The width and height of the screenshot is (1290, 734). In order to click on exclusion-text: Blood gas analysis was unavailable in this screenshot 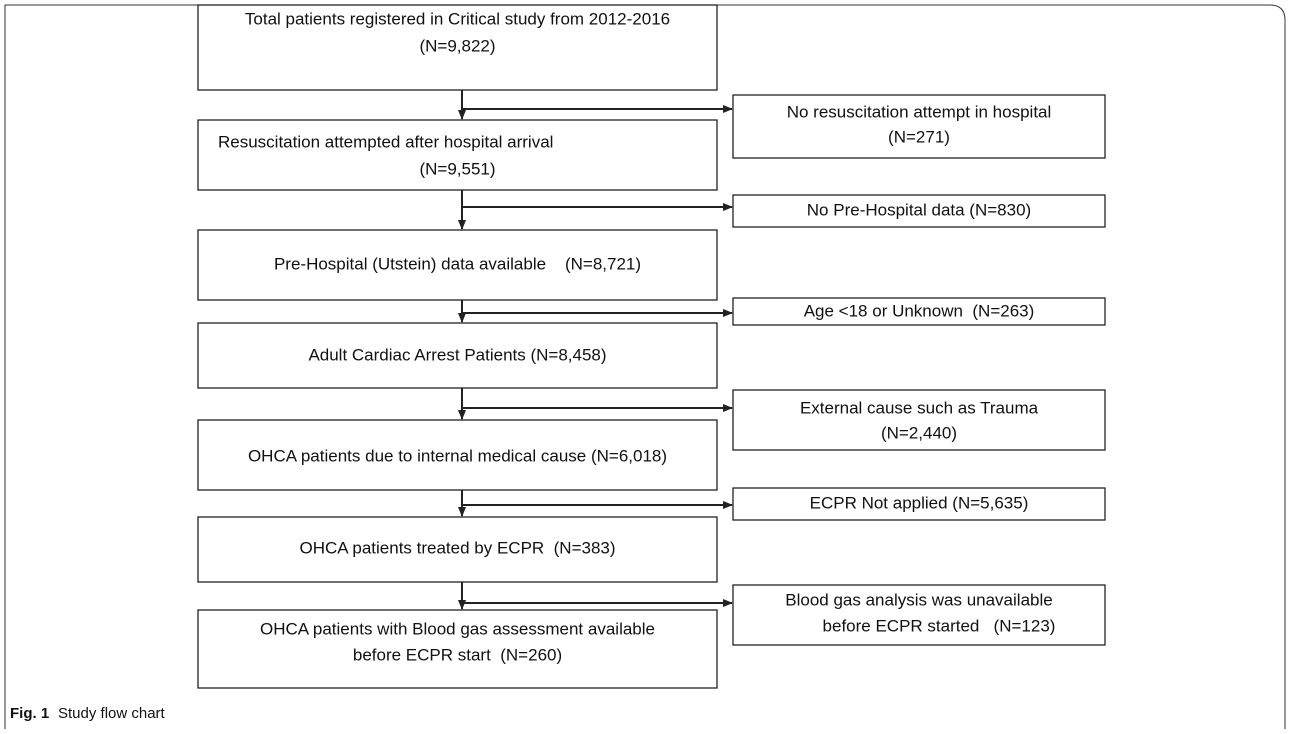, I will do `click(918, 599)`.